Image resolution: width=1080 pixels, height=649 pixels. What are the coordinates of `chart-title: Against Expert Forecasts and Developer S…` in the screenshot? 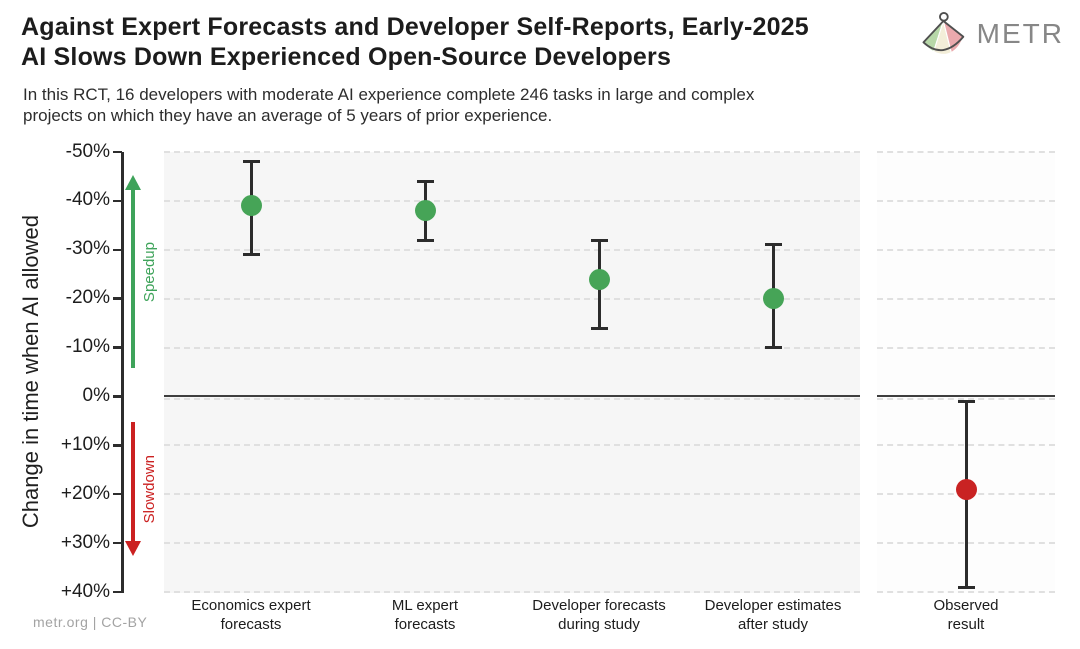 It's located at (461, 42).